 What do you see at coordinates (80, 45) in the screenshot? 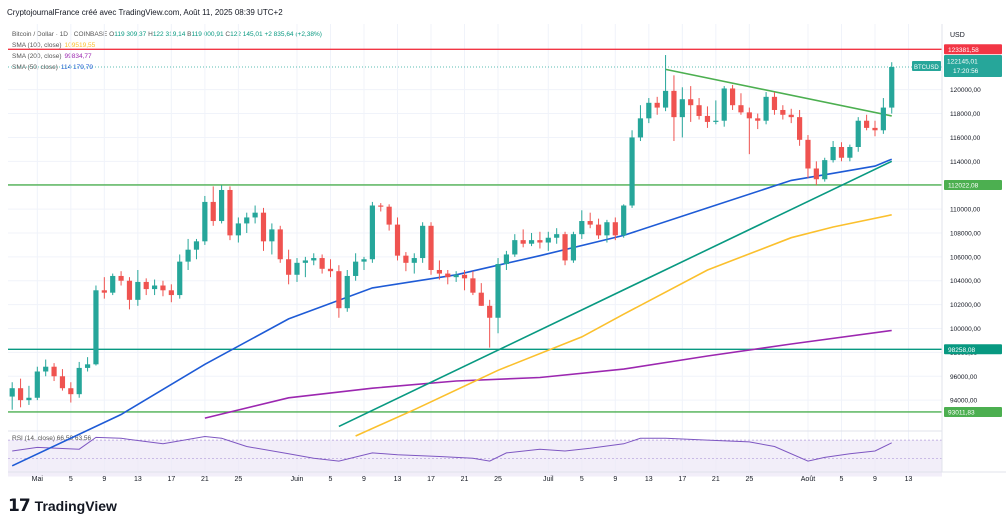
I see `sma100-value: 109519,55` at bounding box center [80, 45].